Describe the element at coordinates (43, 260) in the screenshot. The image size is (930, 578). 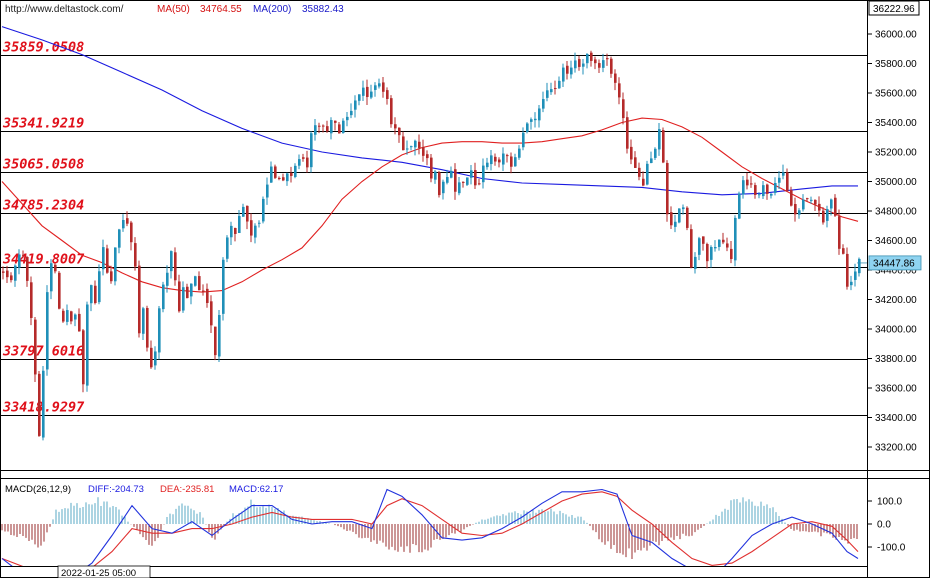
I see `level-label: 34419.8007` at that location.